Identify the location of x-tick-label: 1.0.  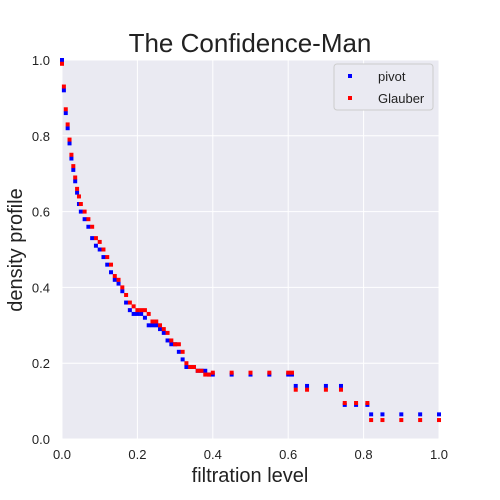
(439, 454).